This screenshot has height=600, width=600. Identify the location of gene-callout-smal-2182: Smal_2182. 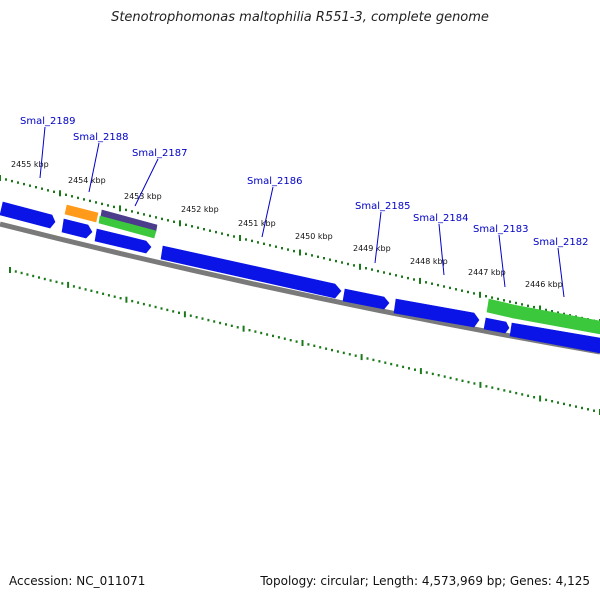
(560, 267).